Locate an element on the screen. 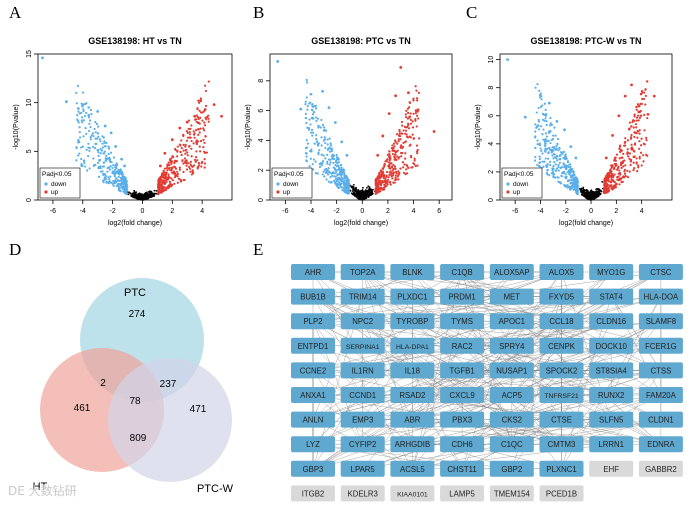 The height and width of the screenshot is (513, 689). x-tick-label: 4 is located at coordinates (642, 211).